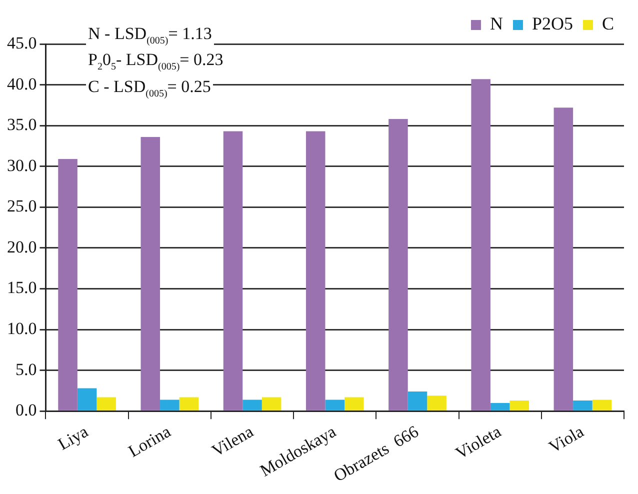  What do you see at coordinates (478, 442) in the screenshot?
I see `x-tick-label: Violeta` at bounding box center [478, 442].